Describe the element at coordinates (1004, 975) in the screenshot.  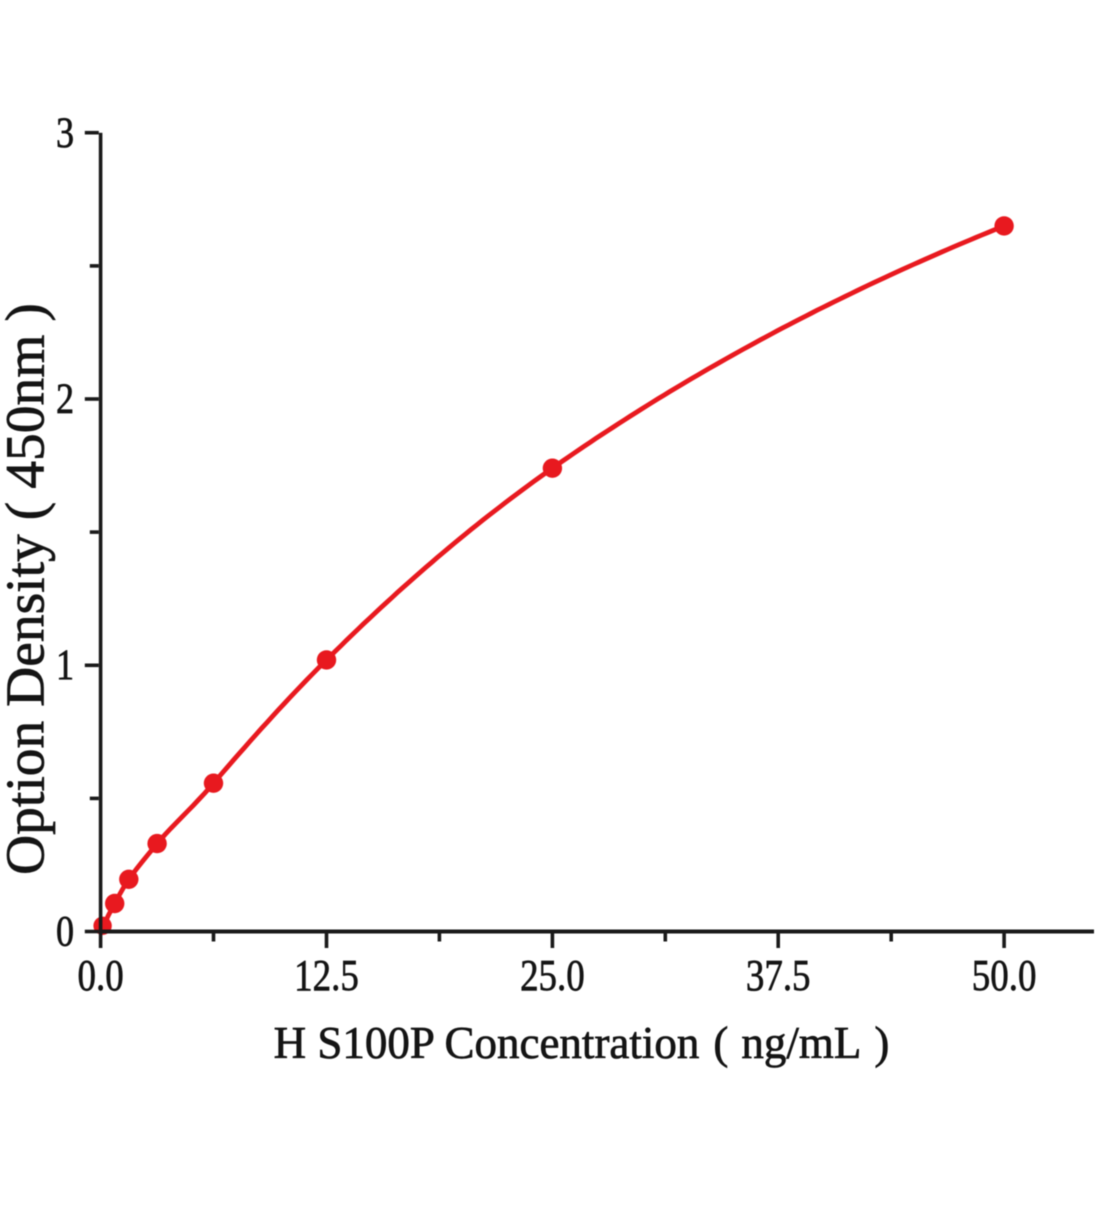
I see `svg-text: 50.0` at that location.